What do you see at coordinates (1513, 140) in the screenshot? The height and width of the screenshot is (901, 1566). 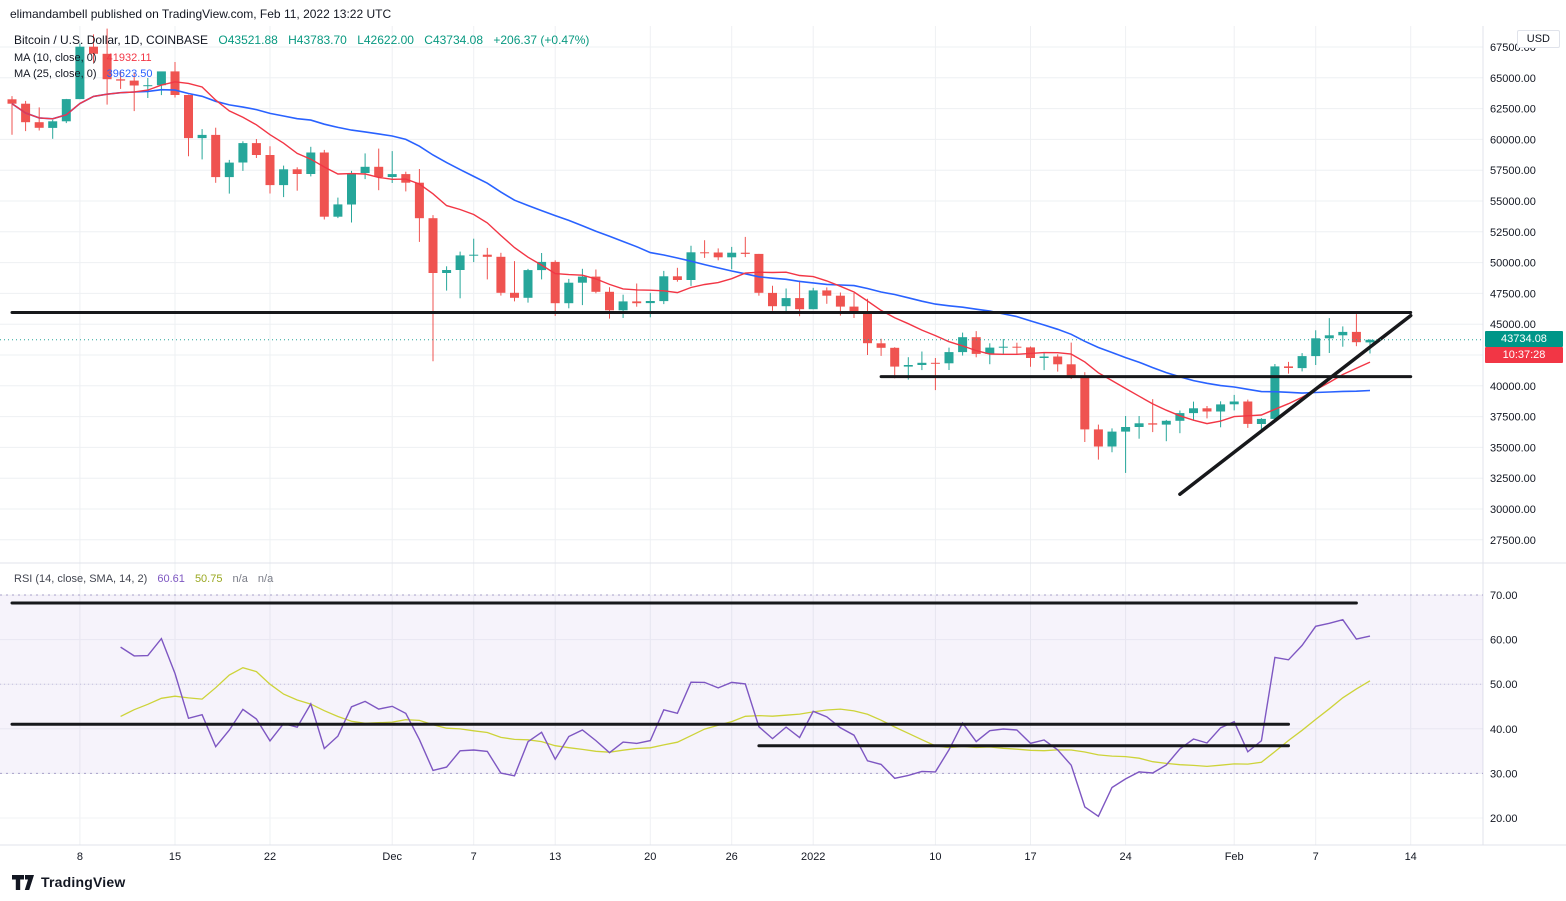 I see `svg-text: 60000.00` at bounding box center [1513, 140].